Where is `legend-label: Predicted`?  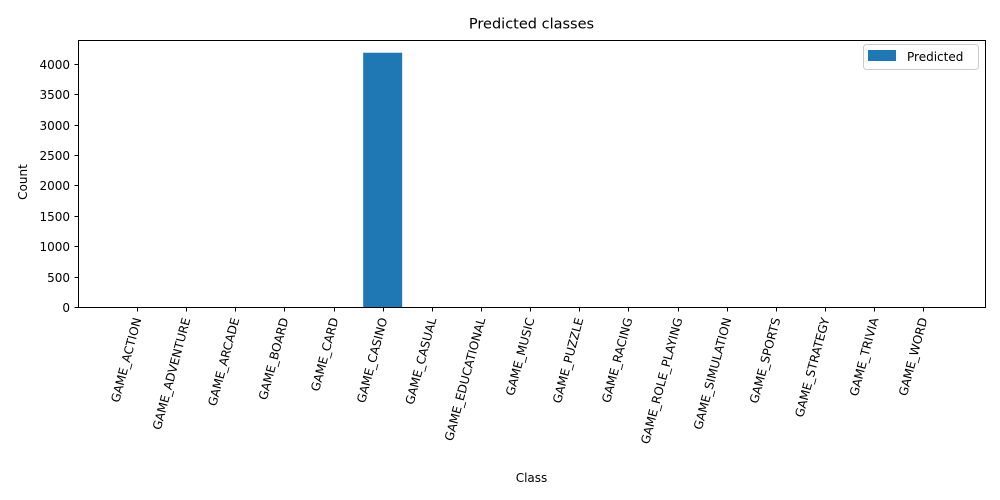
legend-label: Predicted is located at coordinates (935, 57).